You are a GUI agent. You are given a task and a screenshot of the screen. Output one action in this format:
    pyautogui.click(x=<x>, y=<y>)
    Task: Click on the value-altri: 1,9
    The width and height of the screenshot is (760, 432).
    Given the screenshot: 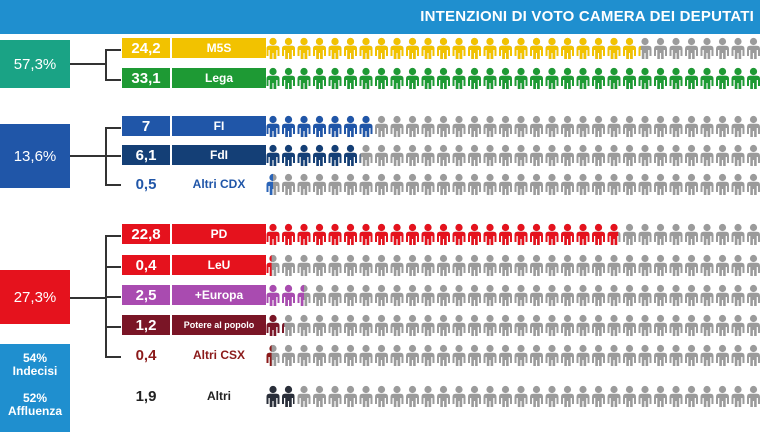 What is the action you would take?
    pyautogui.click(x=146, y=396)
    